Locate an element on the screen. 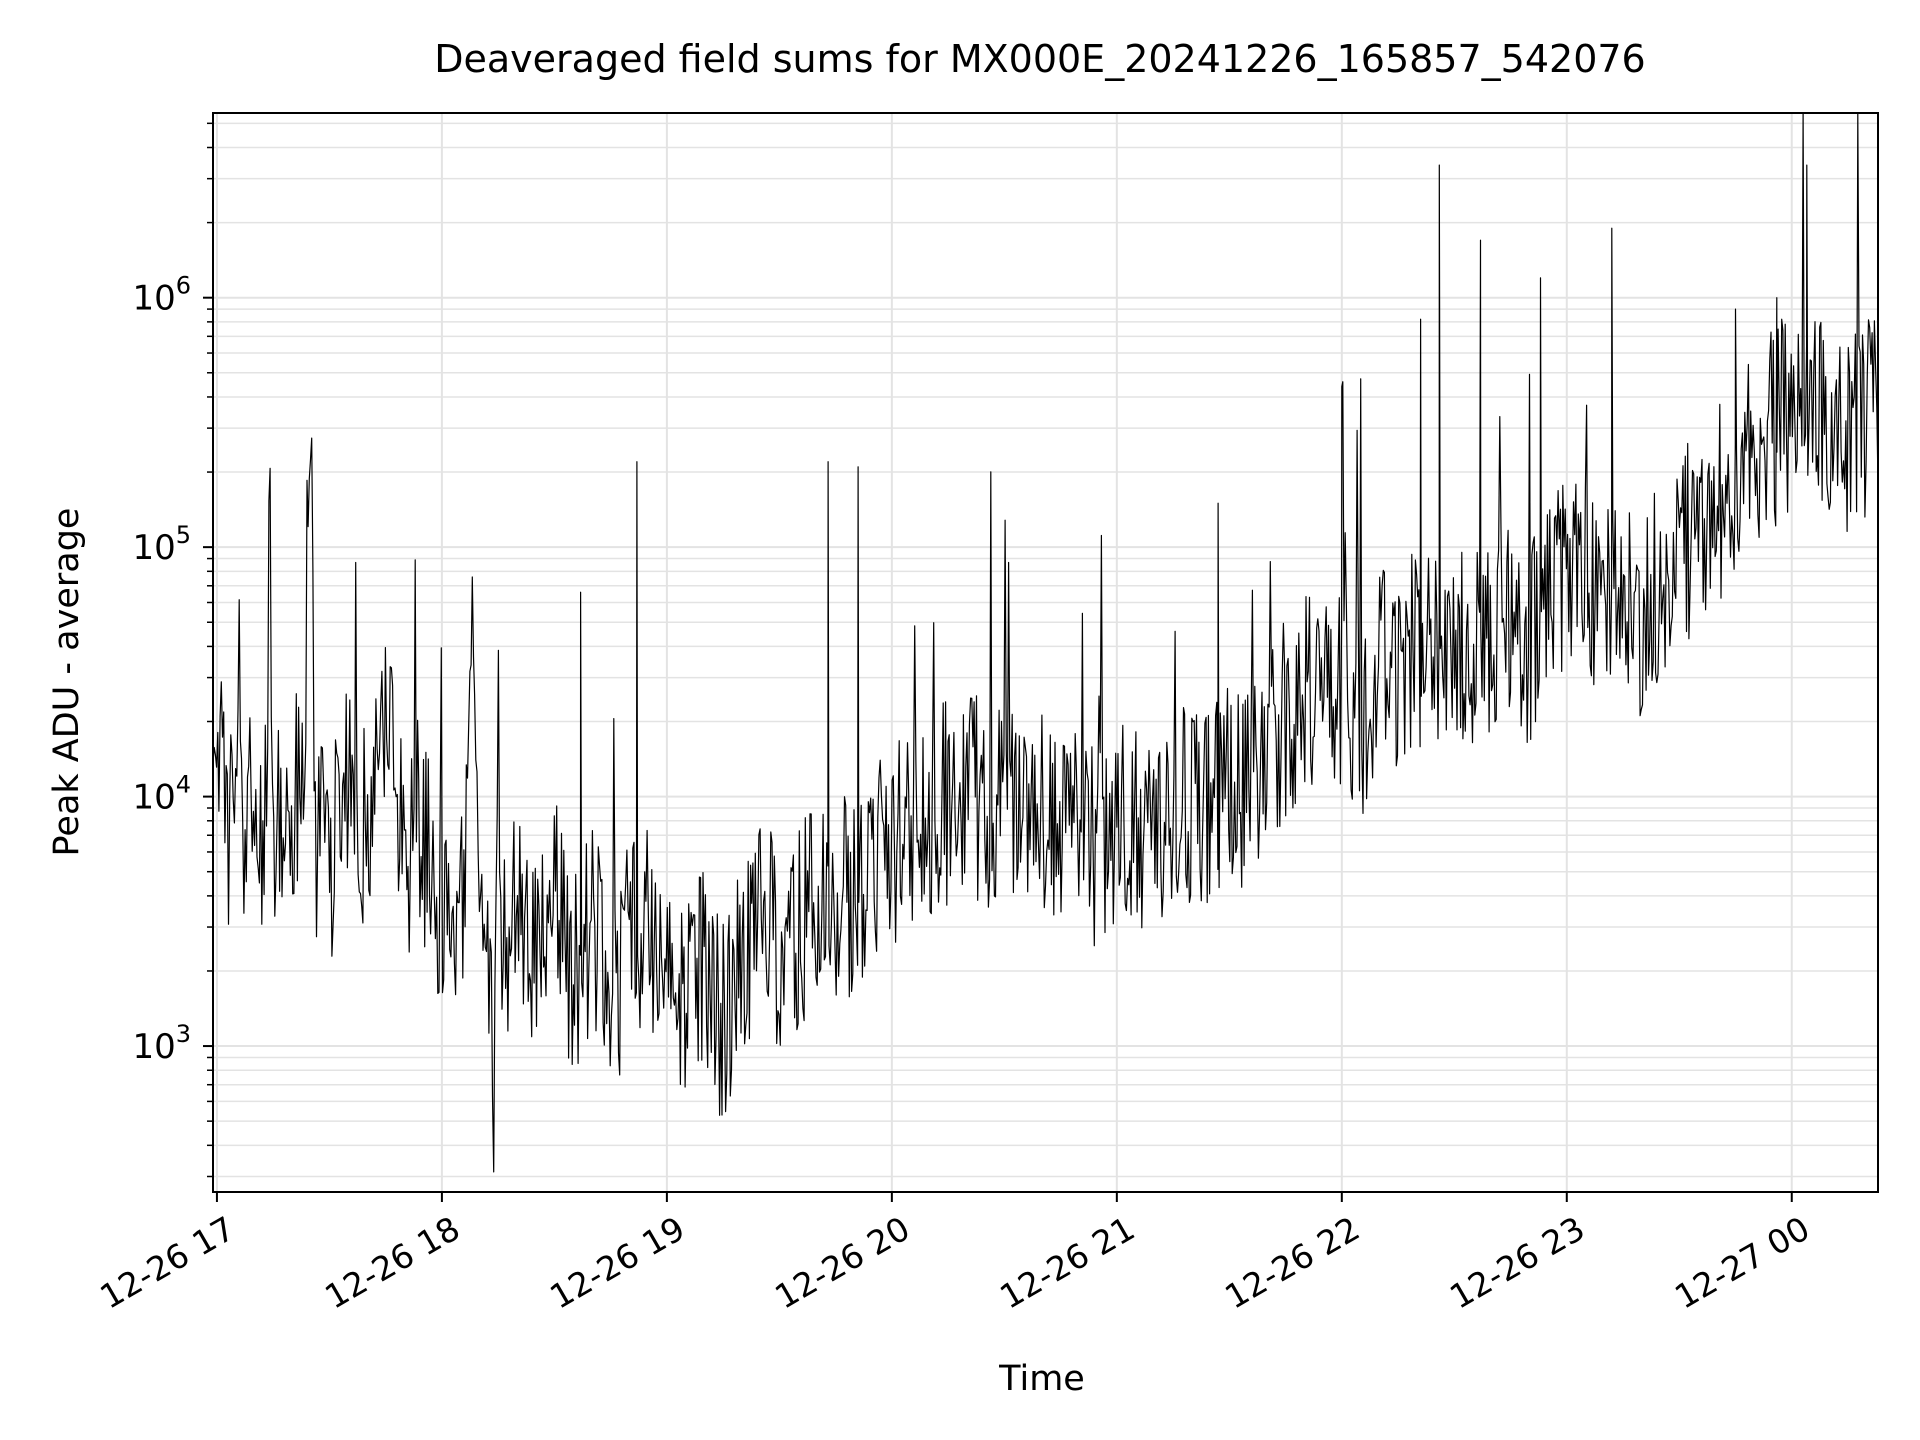  x-axis-title: Time is located at coordinates (1041, 1379).